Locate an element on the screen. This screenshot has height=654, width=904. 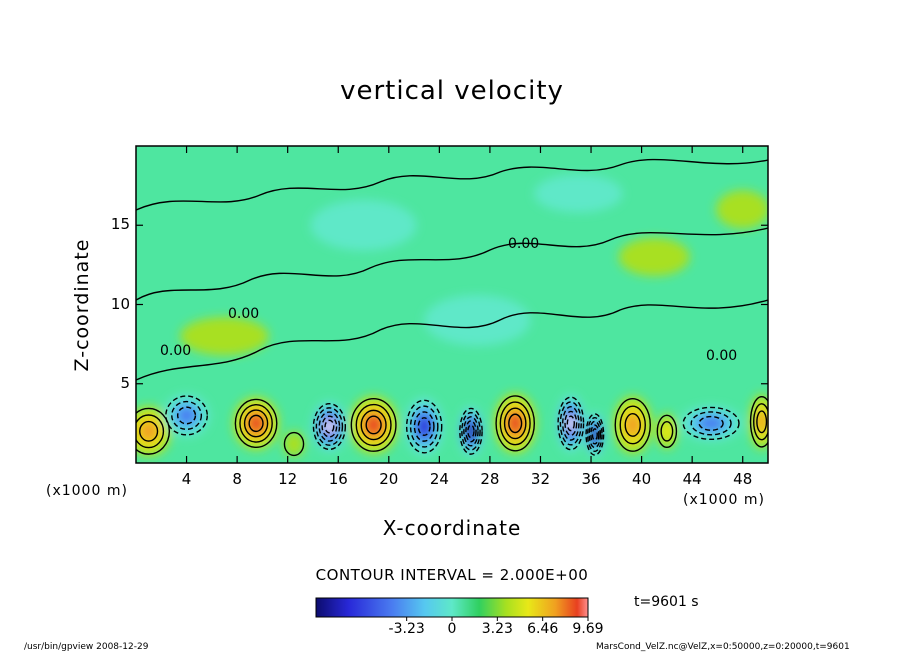
x-tick-label: 28 is located at coordinates (490, 479).